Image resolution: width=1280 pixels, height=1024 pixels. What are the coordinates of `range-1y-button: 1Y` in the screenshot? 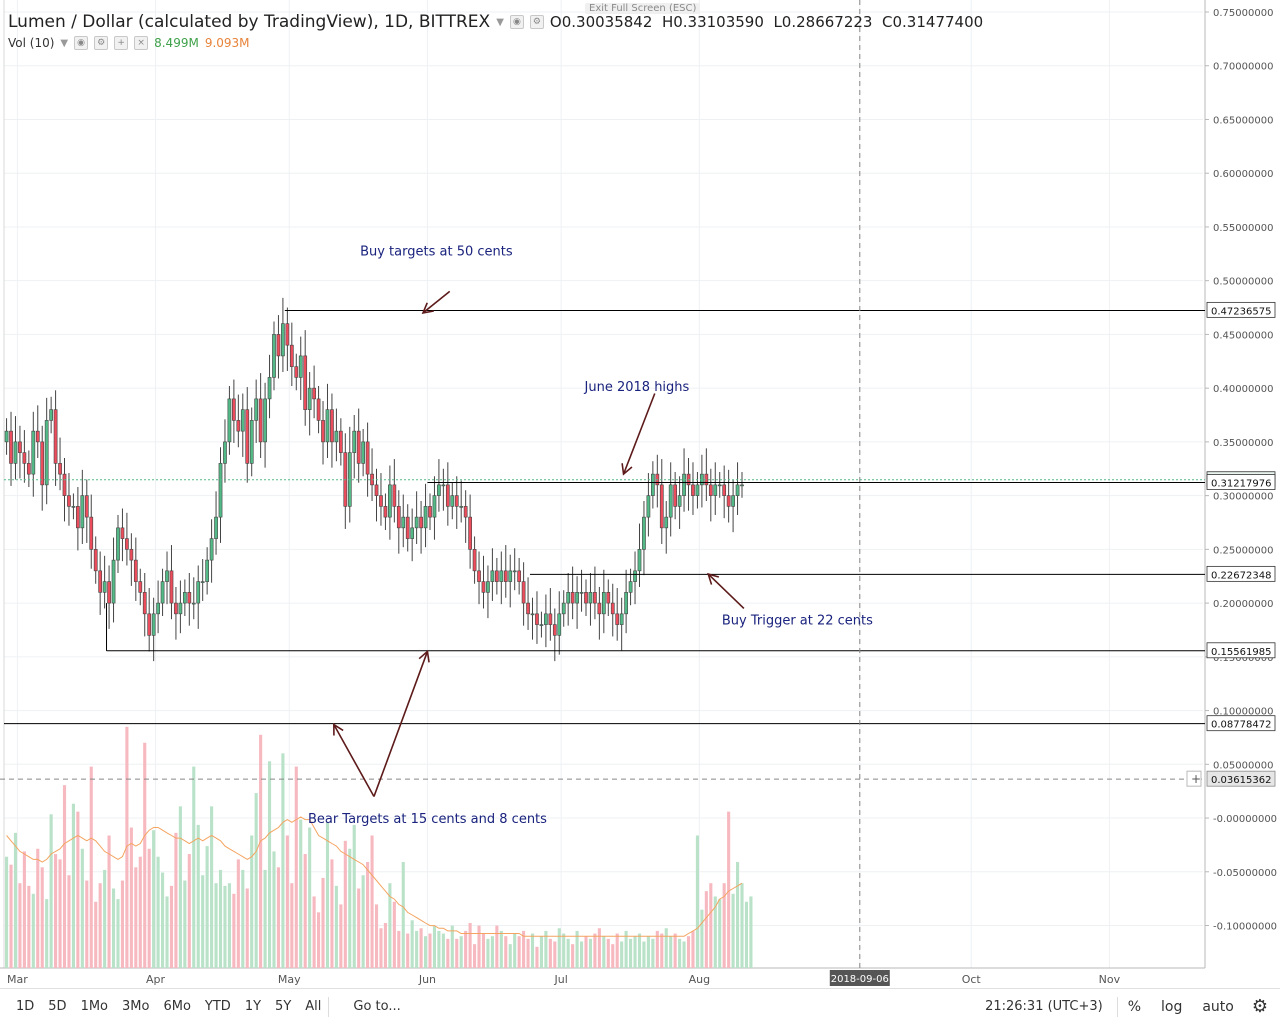 It's located at (253, 1006).